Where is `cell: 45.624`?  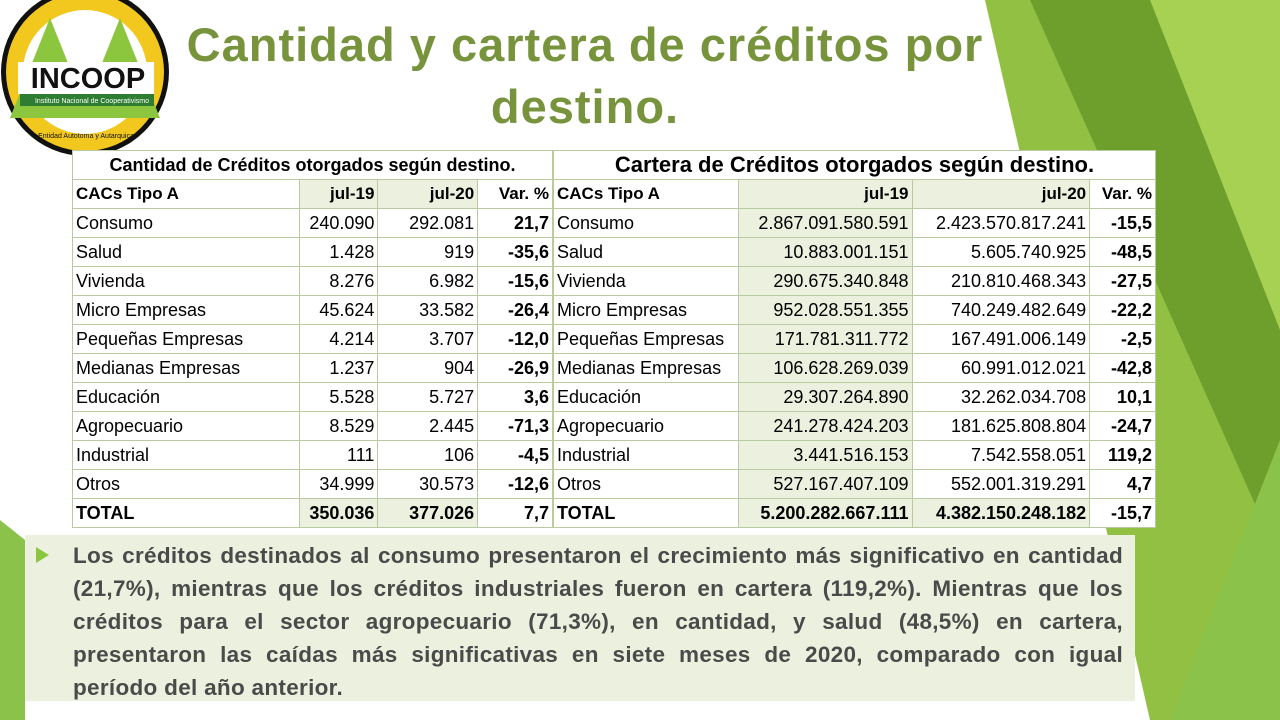
cell: 45.624 is located at coordinates (339, 310).